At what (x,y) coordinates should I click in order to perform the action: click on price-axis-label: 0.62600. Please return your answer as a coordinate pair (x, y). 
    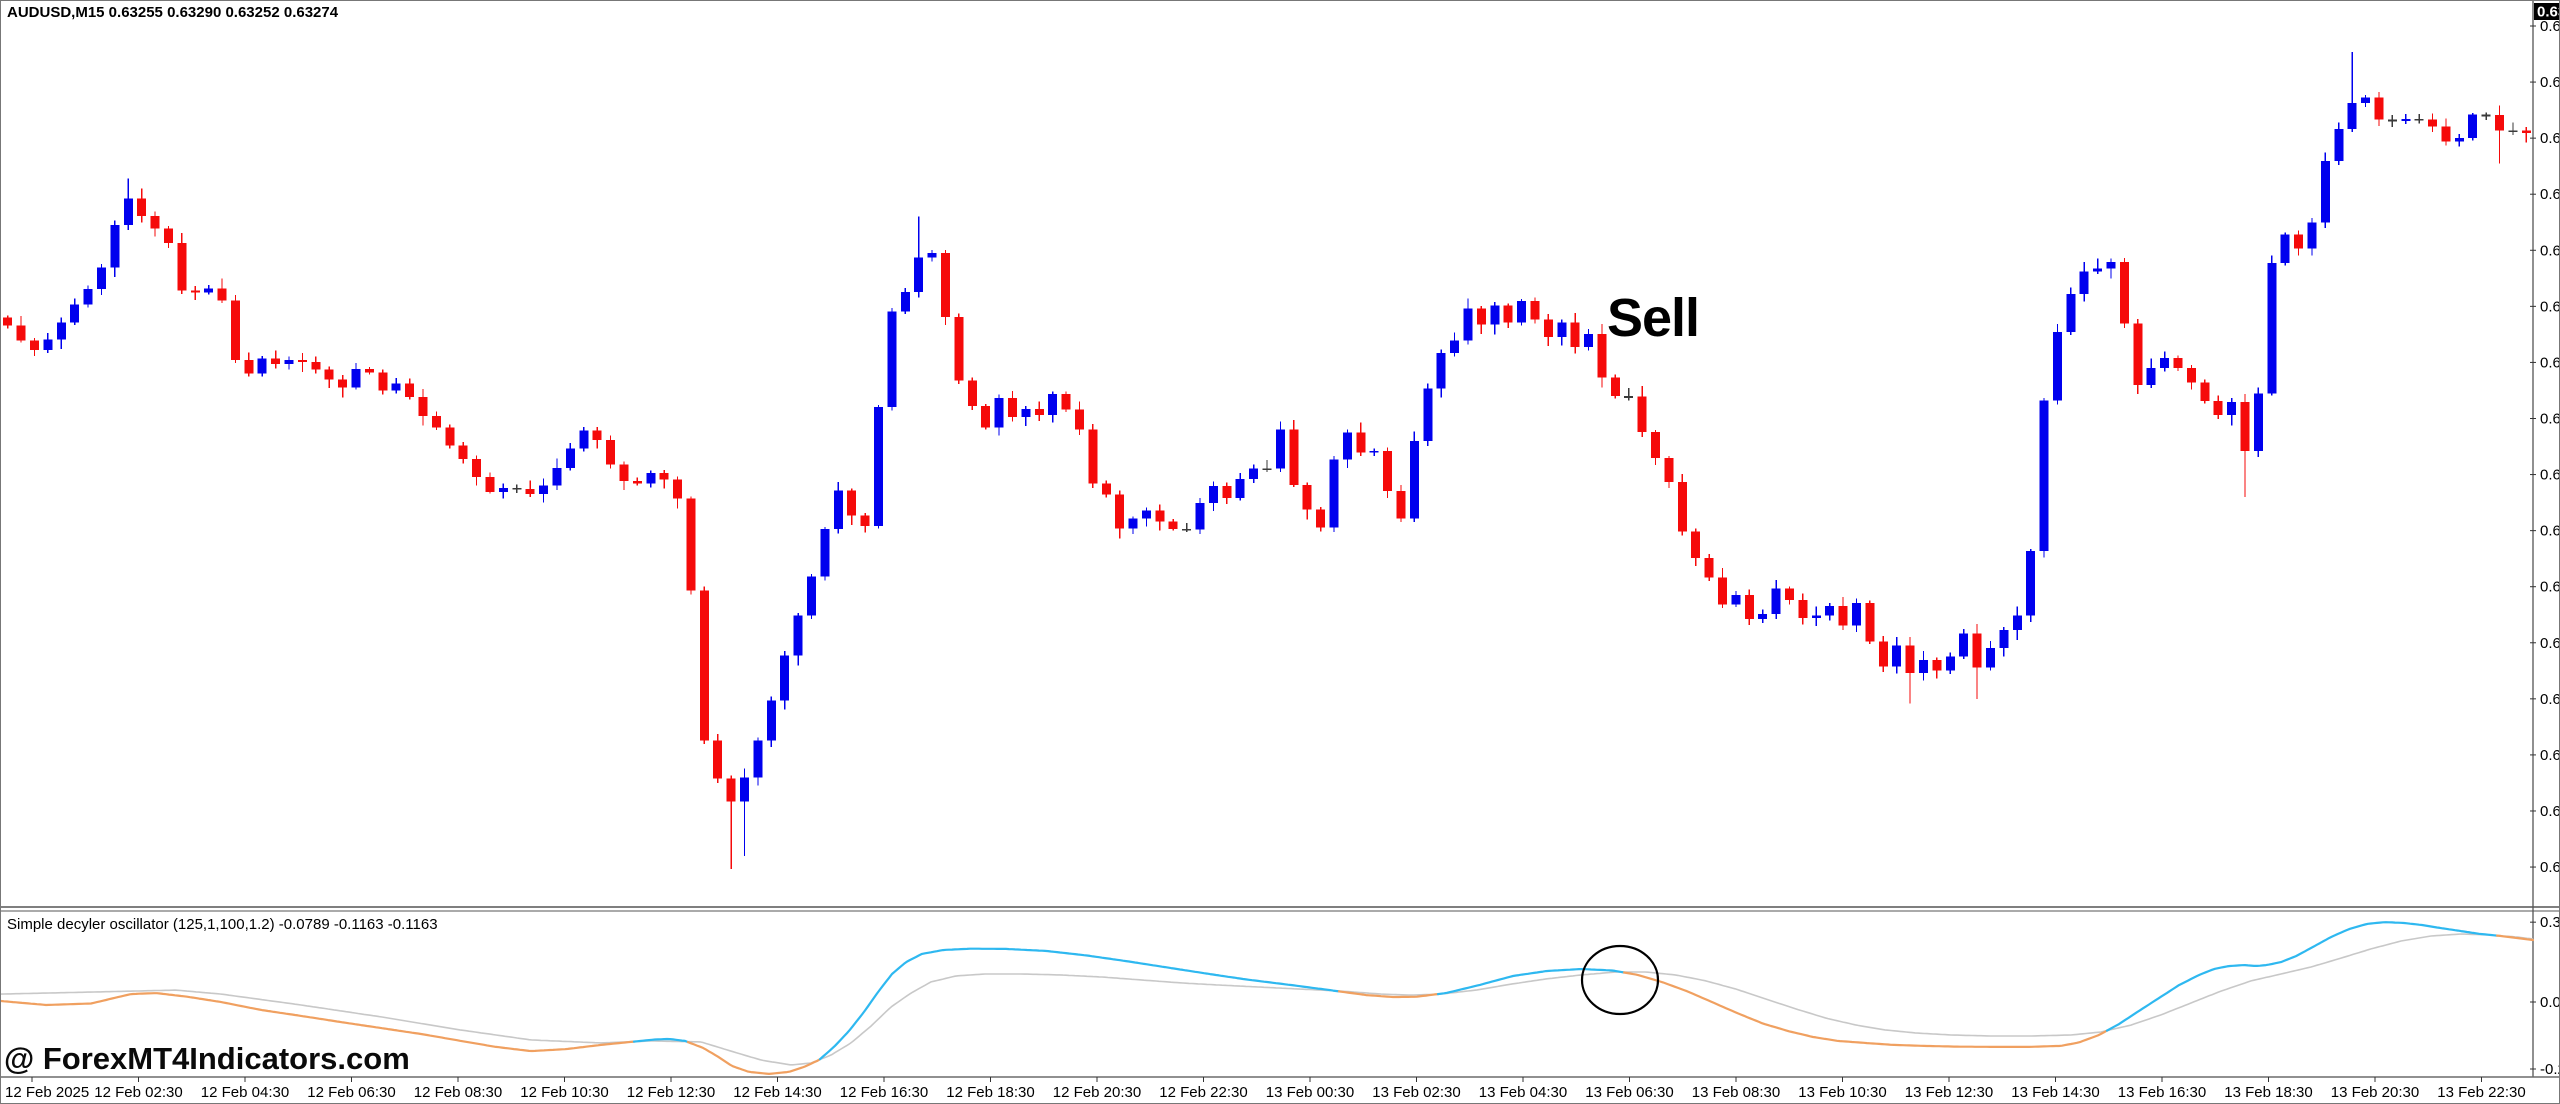
    Looking at the image, I should click on (2550, 643).